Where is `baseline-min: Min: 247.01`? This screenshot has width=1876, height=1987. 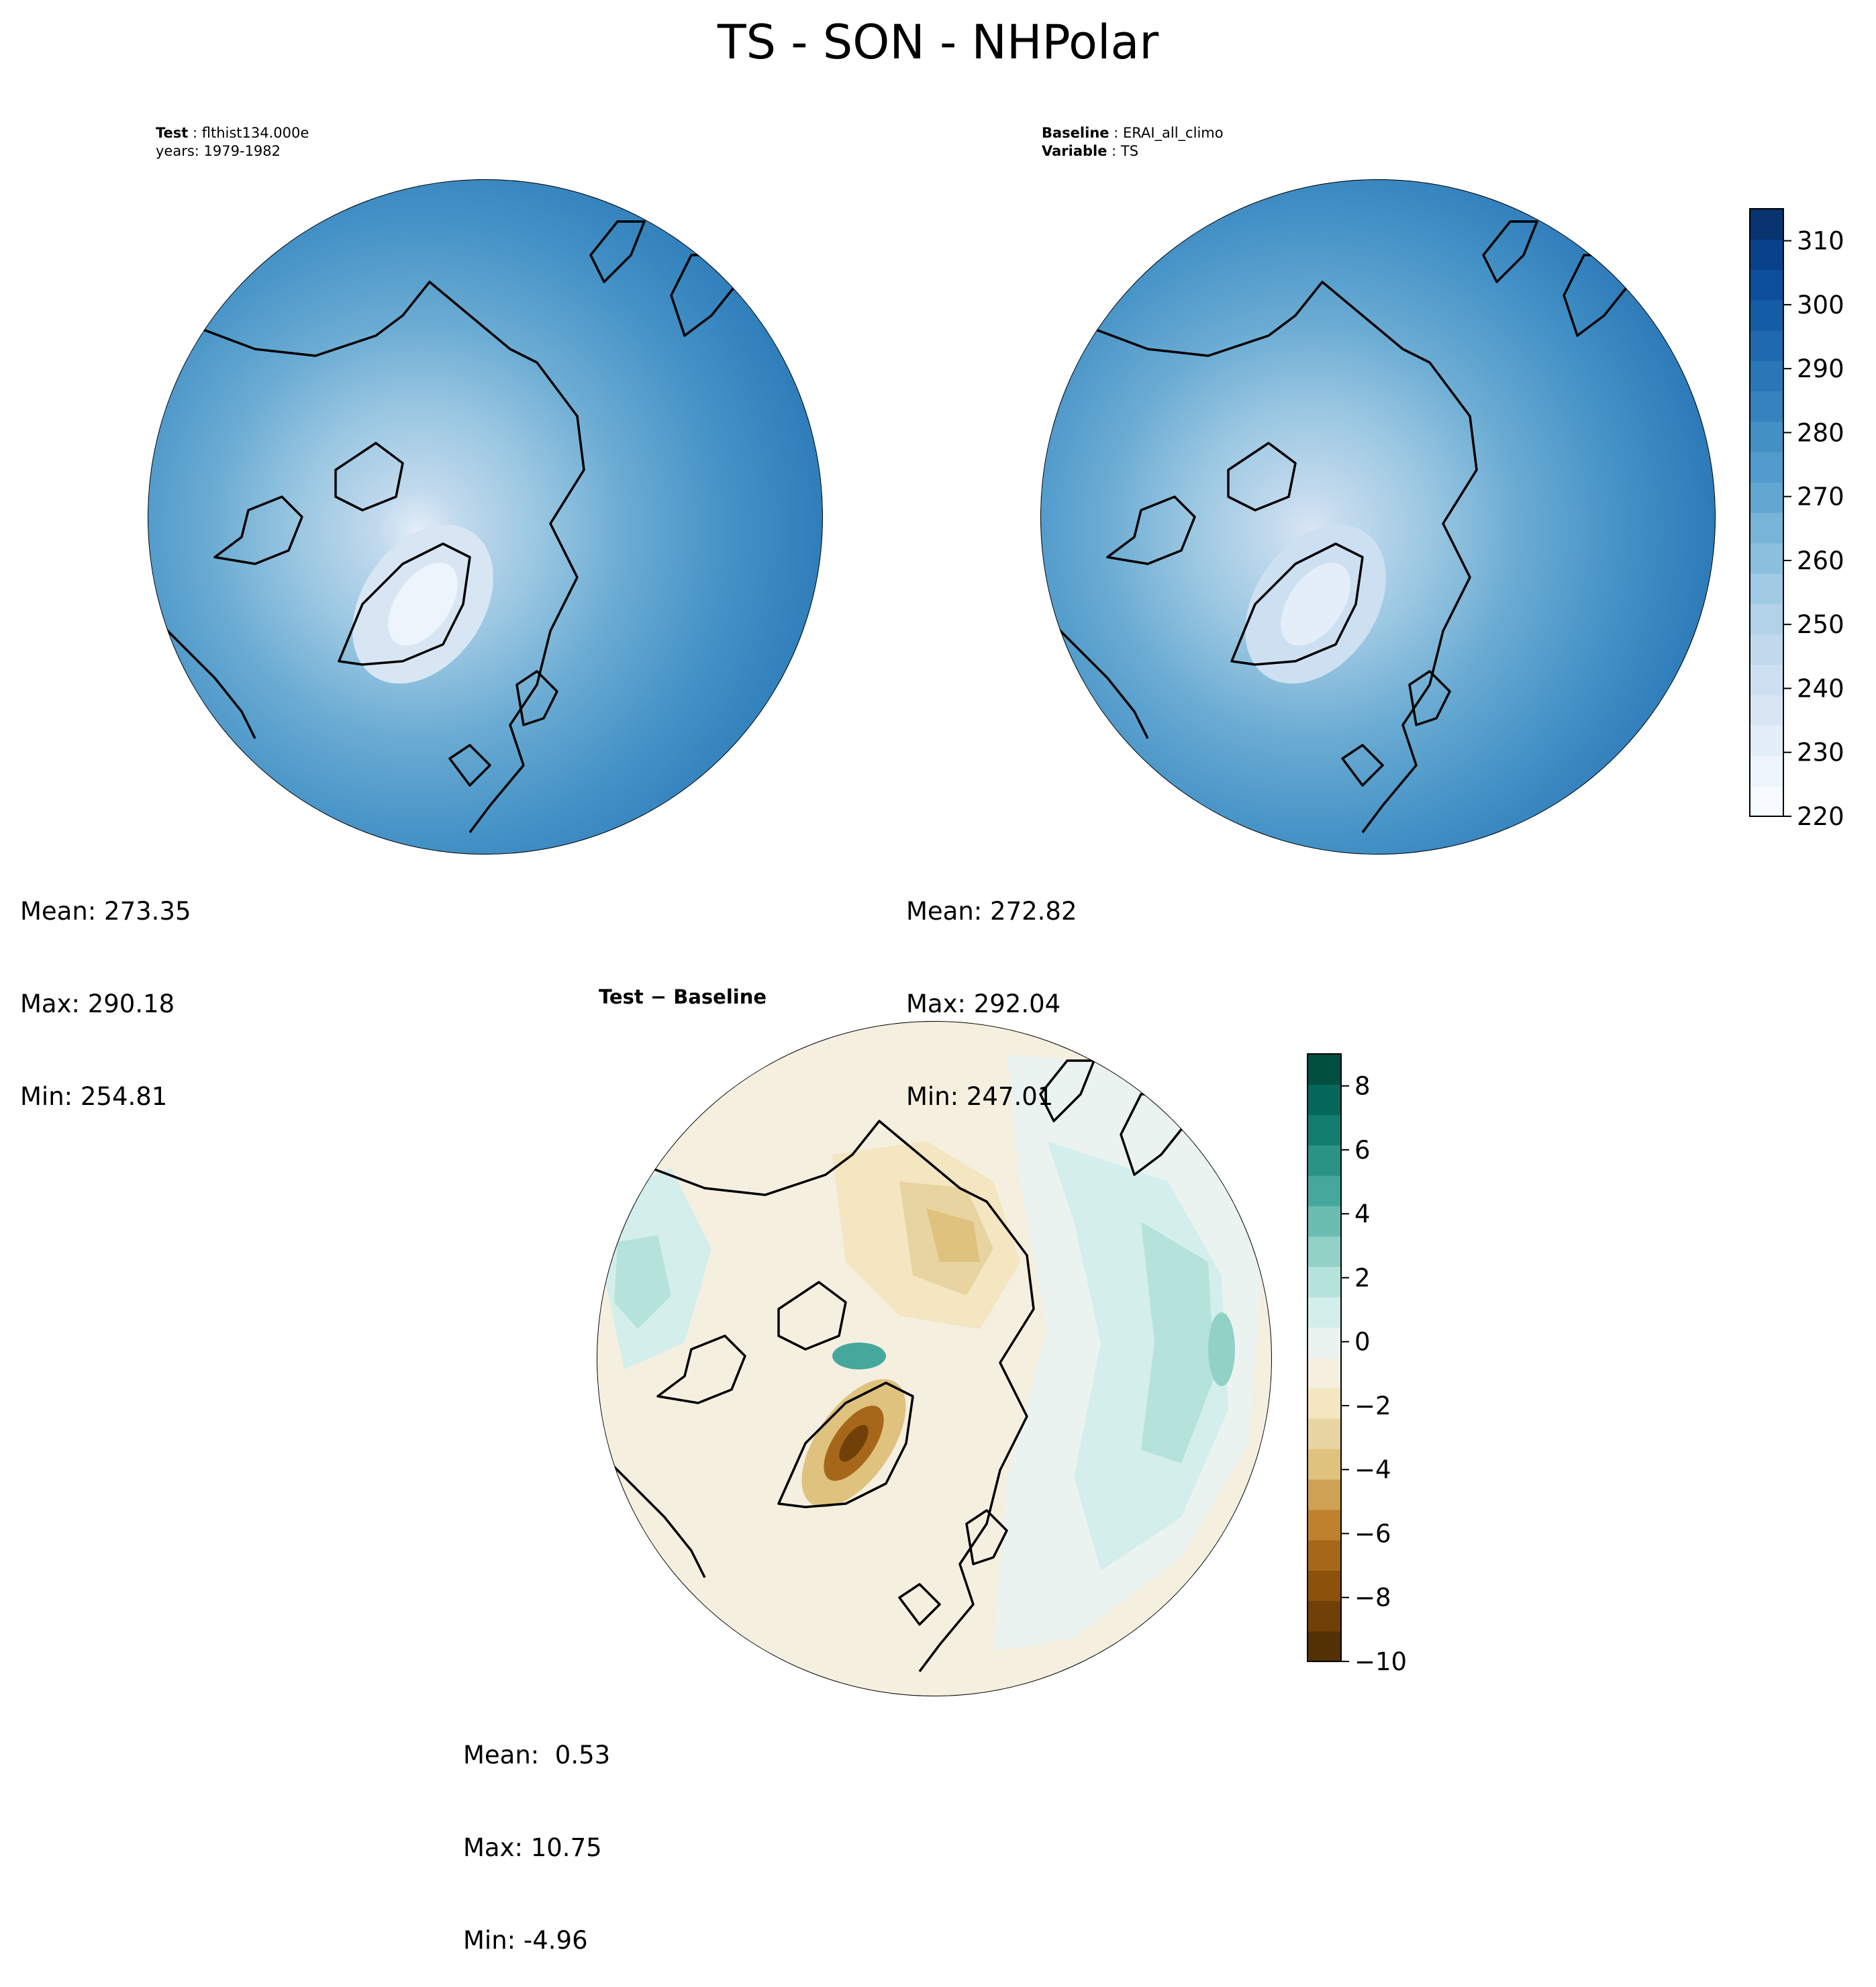 baseline-min: Min: 247.01 is located at coordinates (980, 1097).